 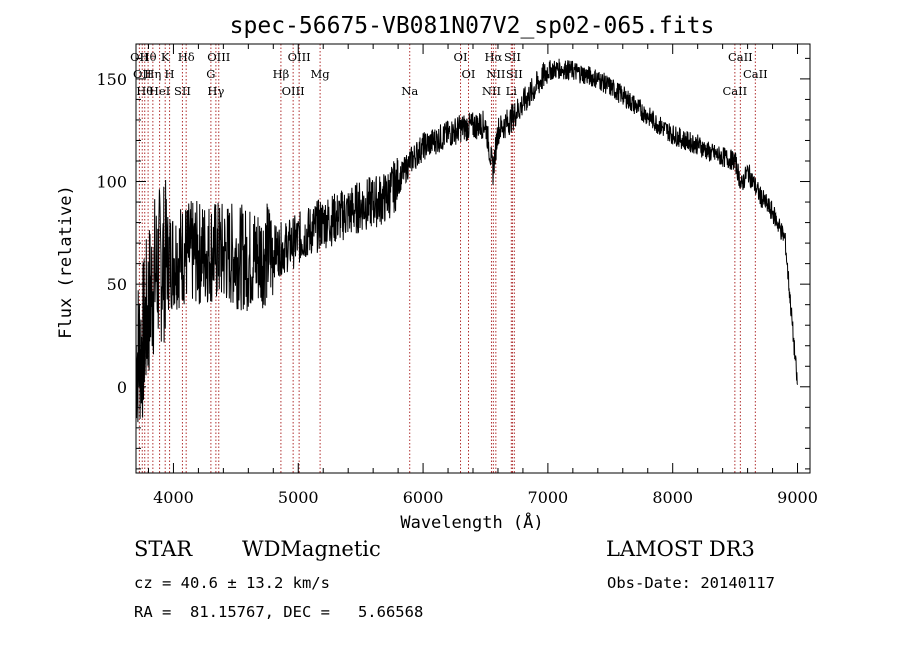 What do you see at coordinates (672, 497) in the screenshot?
I see `x-tick-label: 8000` at bounding box center [672, 497].